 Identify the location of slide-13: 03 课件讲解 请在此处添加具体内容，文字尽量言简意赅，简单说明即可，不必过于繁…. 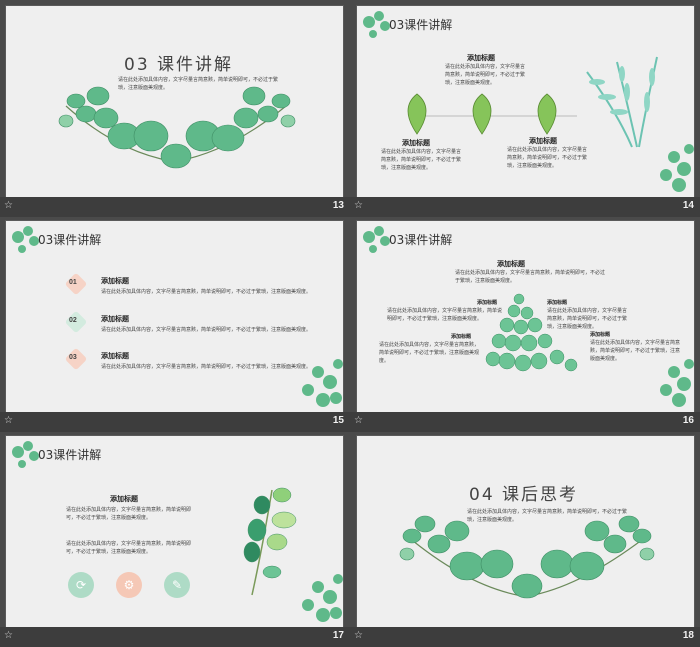
(174, 101).